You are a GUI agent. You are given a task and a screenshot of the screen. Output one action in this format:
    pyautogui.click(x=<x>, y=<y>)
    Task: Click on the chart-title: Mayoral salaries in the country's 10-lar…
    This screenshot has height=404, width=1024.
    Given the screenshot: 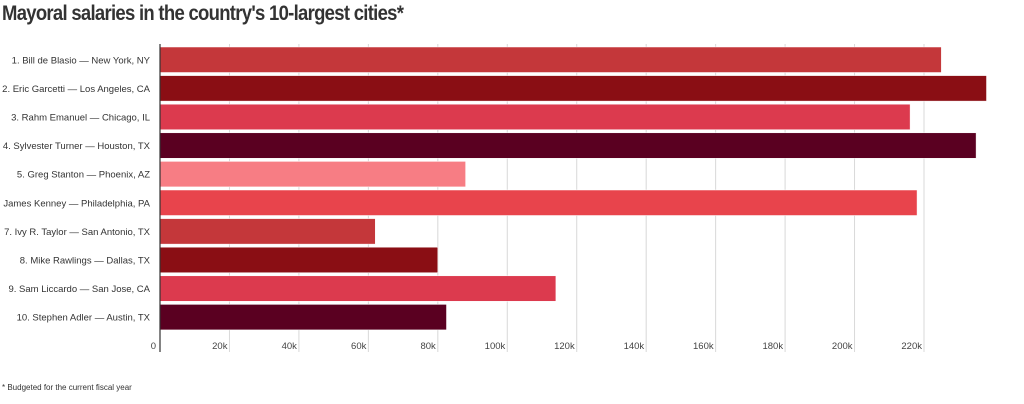 What is the action you would take?
    pyautogui.click(x=203, y=13)
    